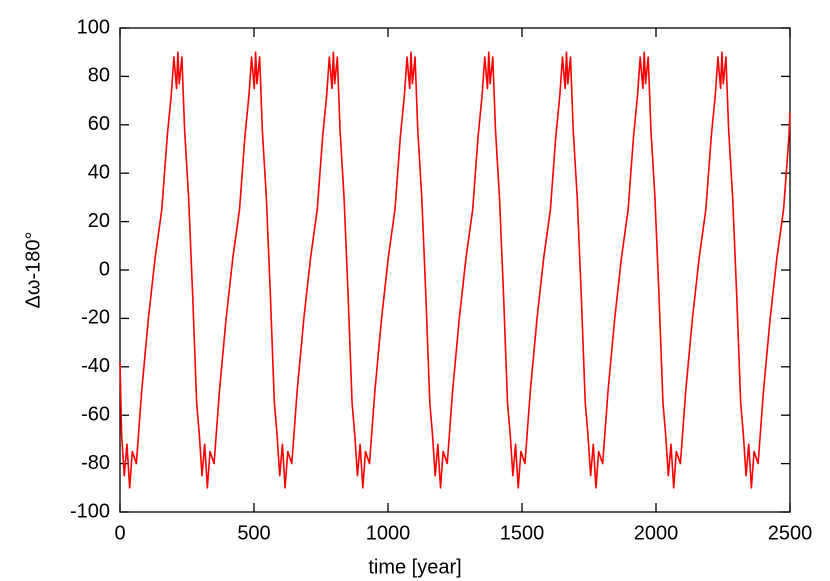 Image resolution: width=830 pixels, height=581 pixels. Describe the element at coordinates (253, 533) in the screenshot. I see `x-tick-label: 500` at that location.